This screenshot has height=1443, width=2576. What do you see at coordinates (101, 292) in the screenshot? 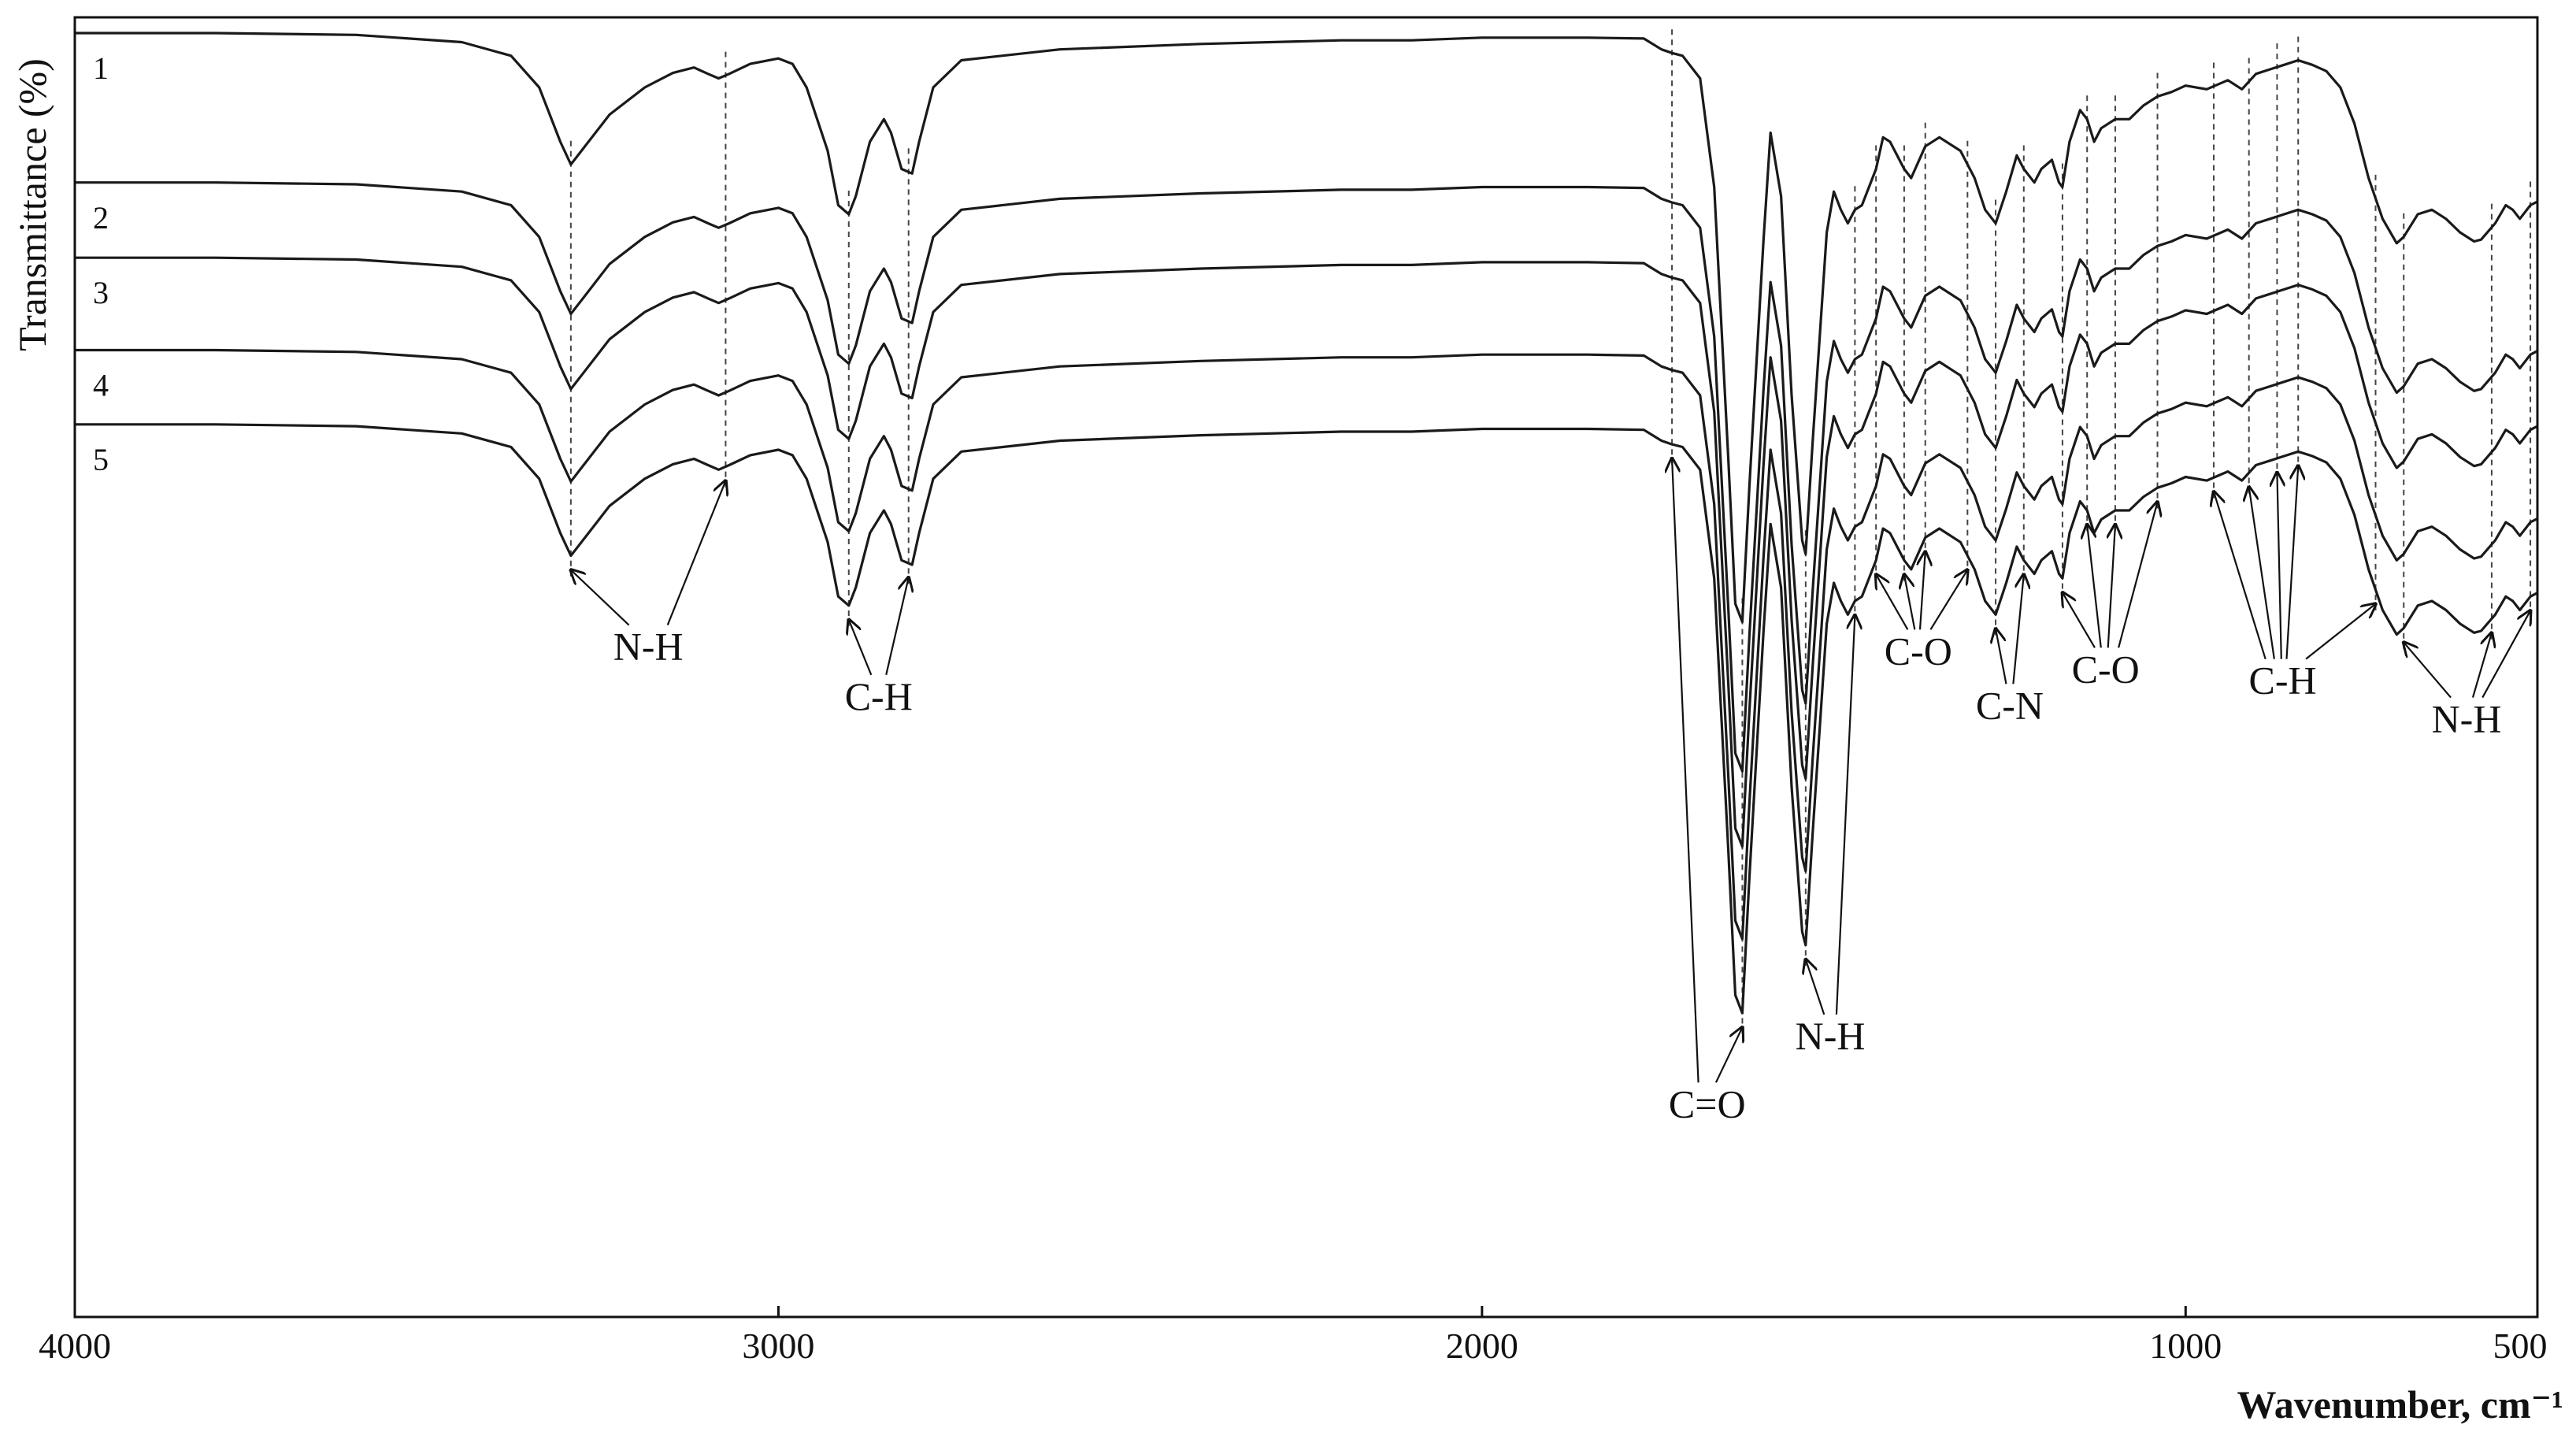
I see `trace-label-3: 3` at bounding box center [101, 292].